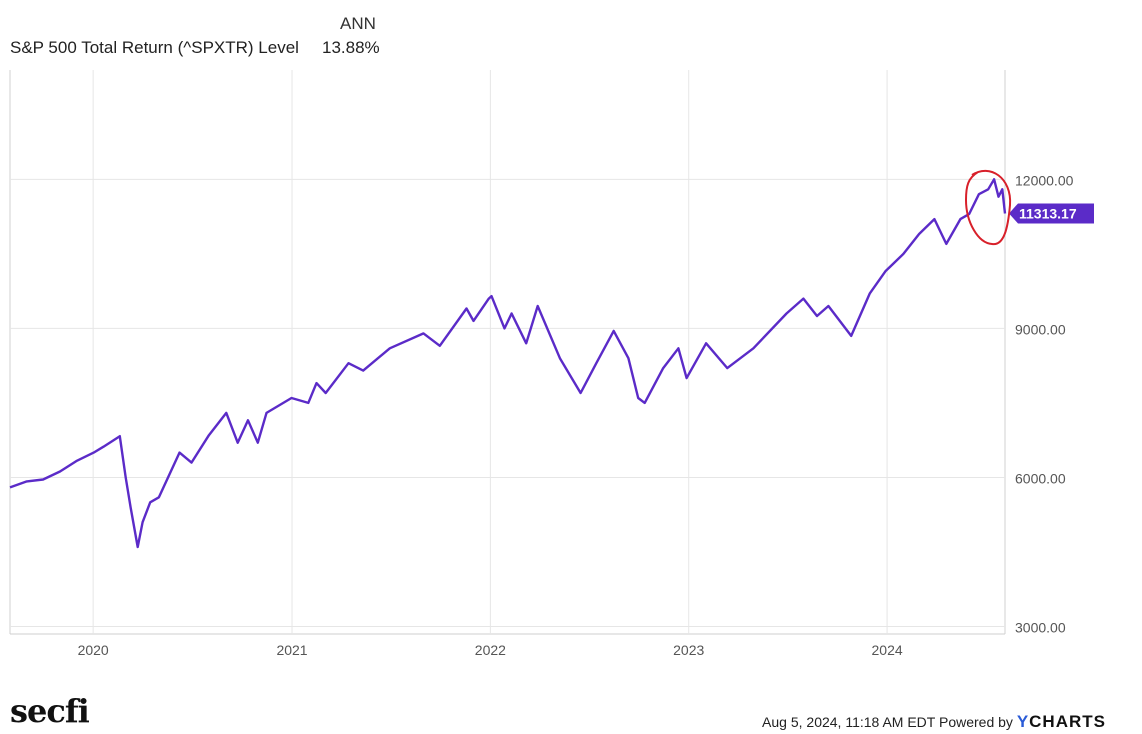 This screenshot has width=1142, height=734. Describe the element at coordinates (1067, 721) in the screenshot. I see `ycharts-logo-text: CHARTS` at that location.